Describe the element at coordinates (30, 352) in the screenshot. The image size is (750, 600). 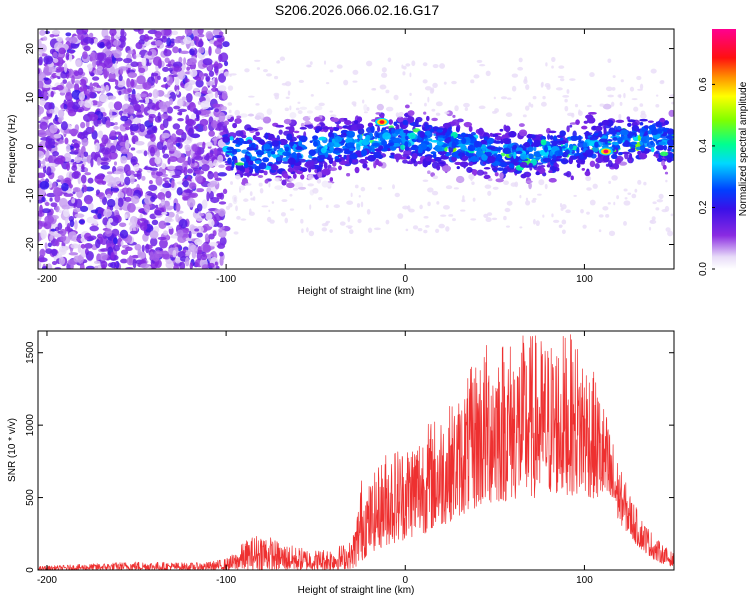
I see `snr-ytick-label: 1500` at that location.